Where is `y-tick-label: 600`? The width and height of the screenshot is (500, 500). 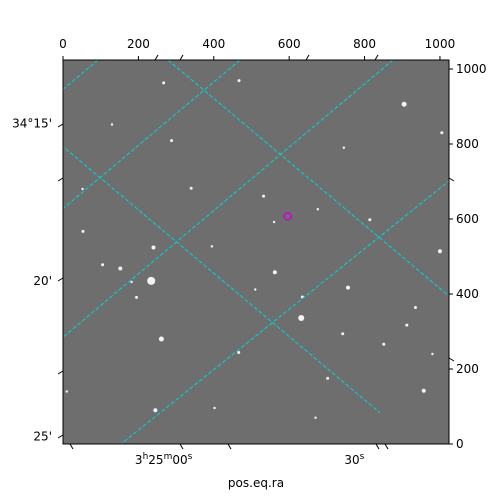 y-tick-label: 600 is located at coordinates (467, 219).